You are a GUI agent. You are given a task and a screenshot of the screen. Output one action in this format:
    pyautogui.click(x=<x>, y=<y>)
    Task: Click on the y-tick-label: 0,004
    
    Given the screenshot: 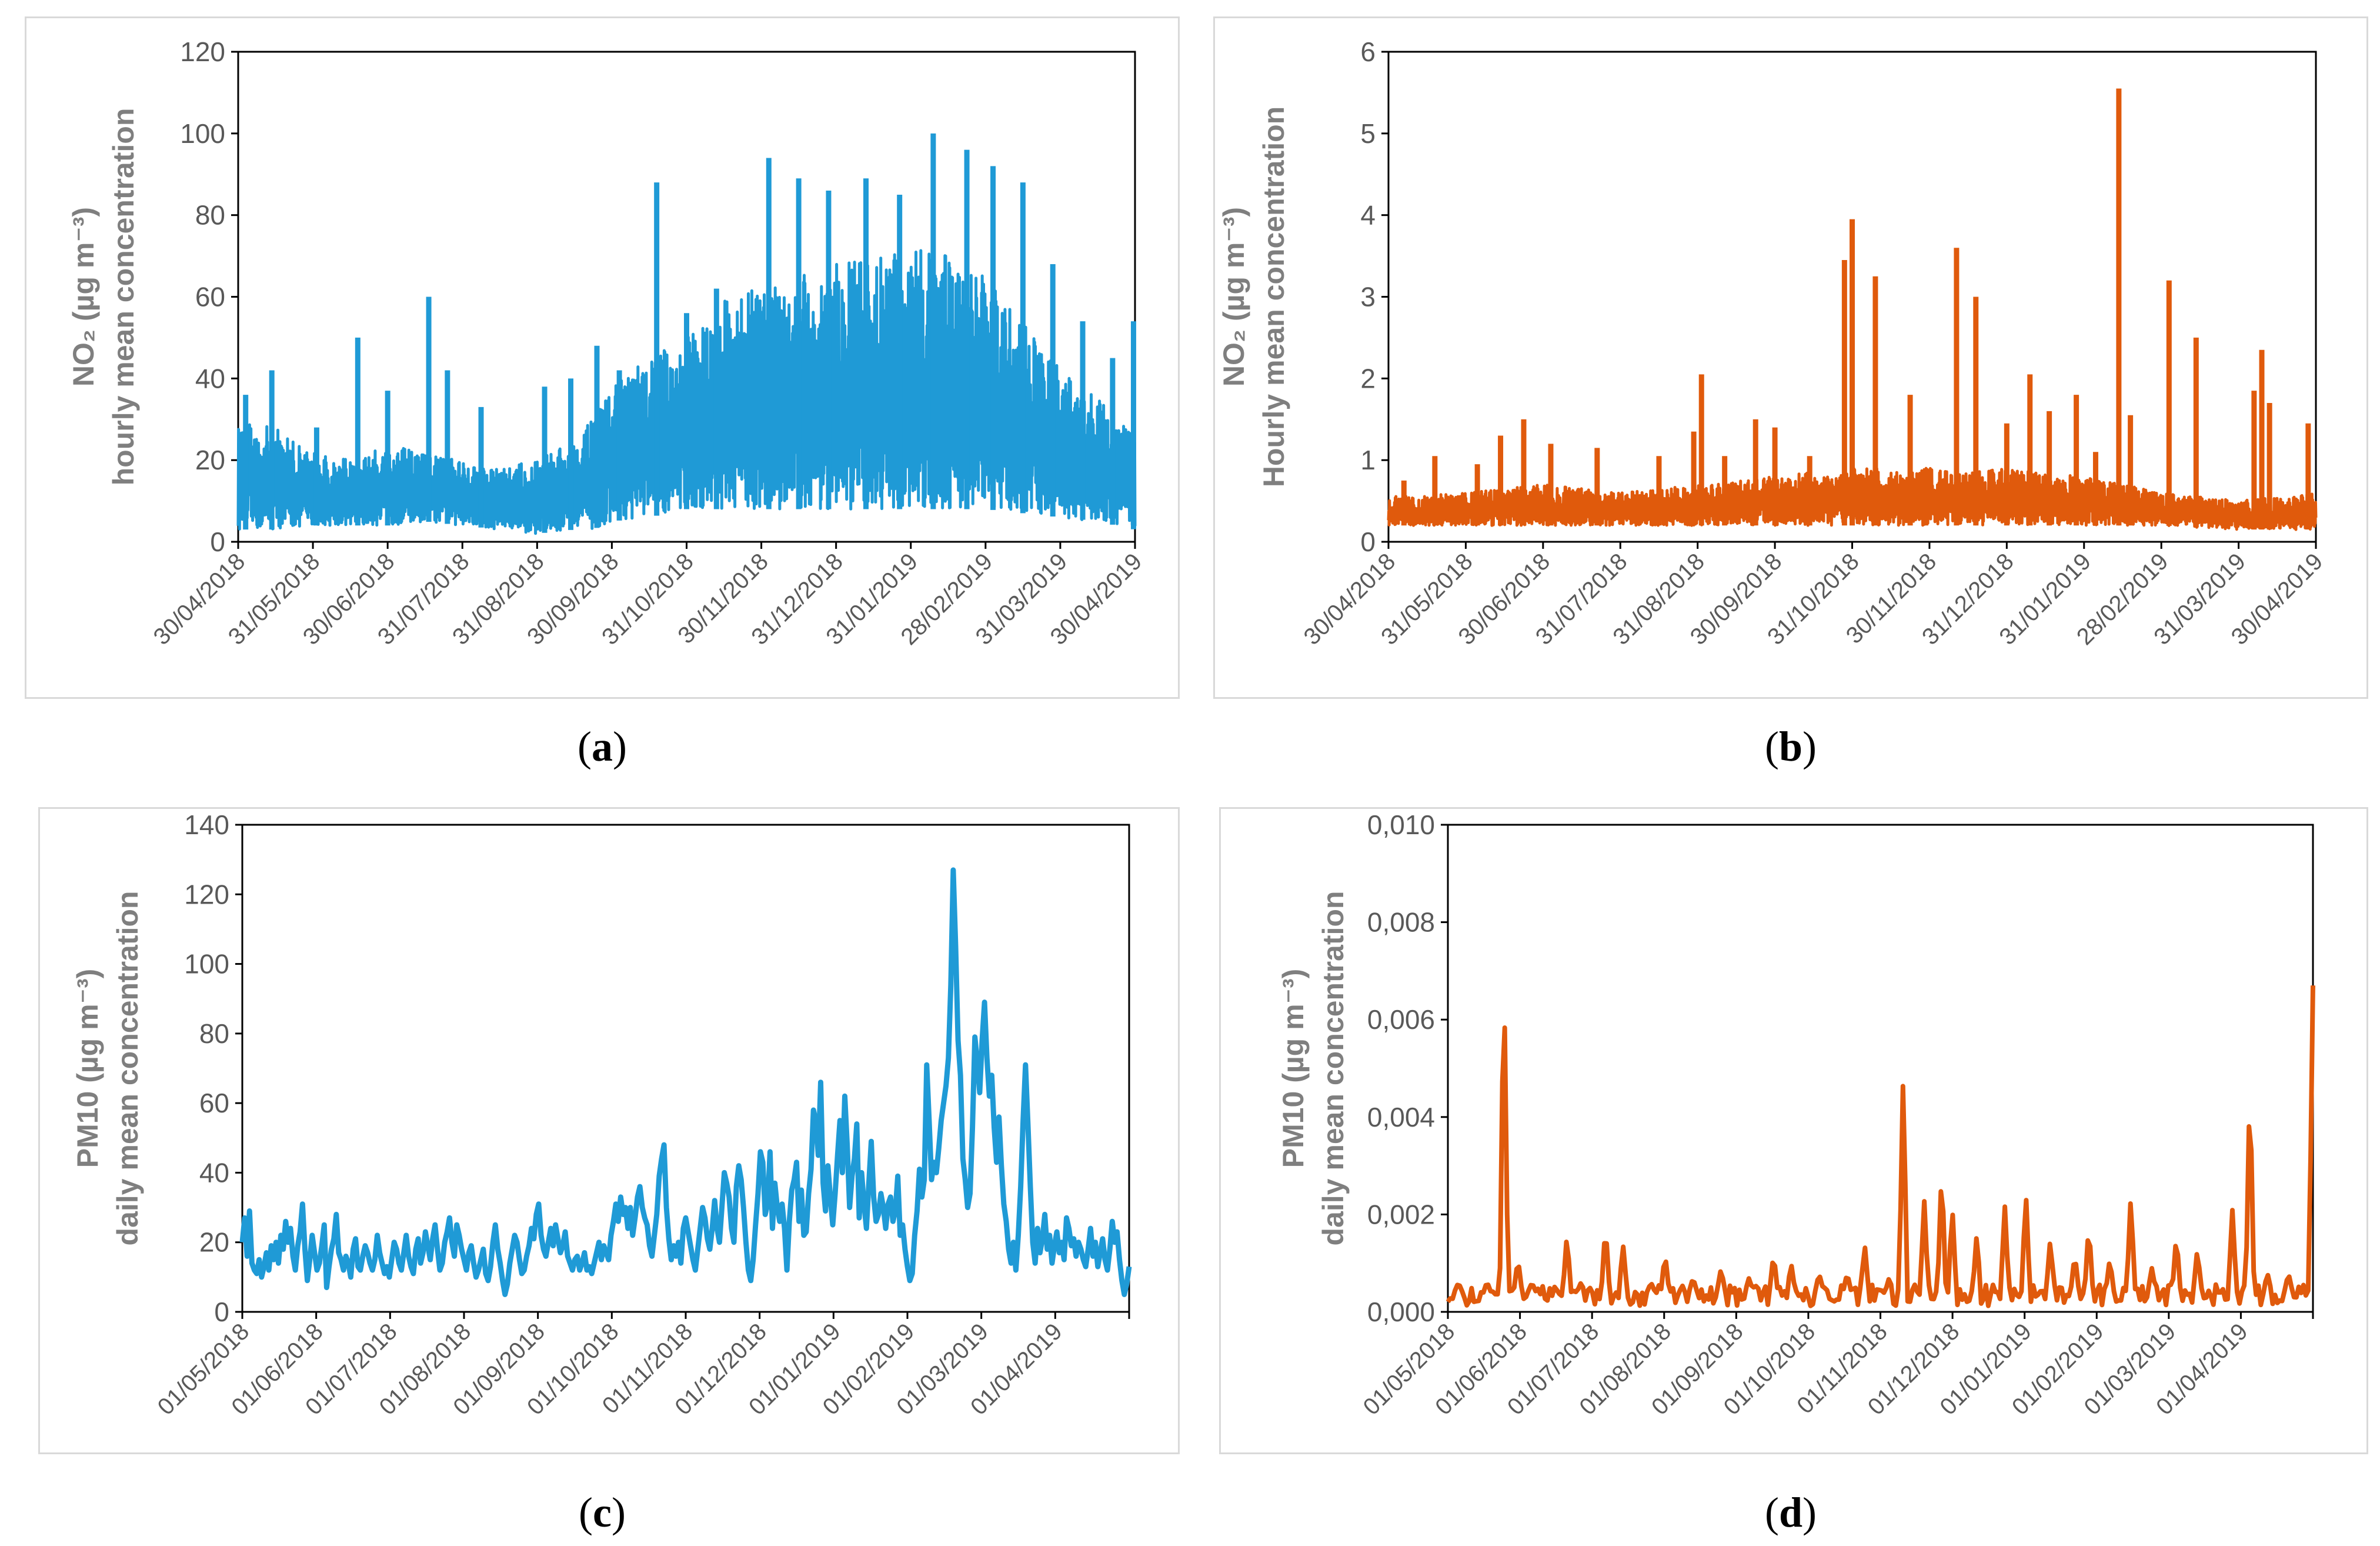 What is the action you would take?
    pyautogui.click(x=1401, y=1117)
    